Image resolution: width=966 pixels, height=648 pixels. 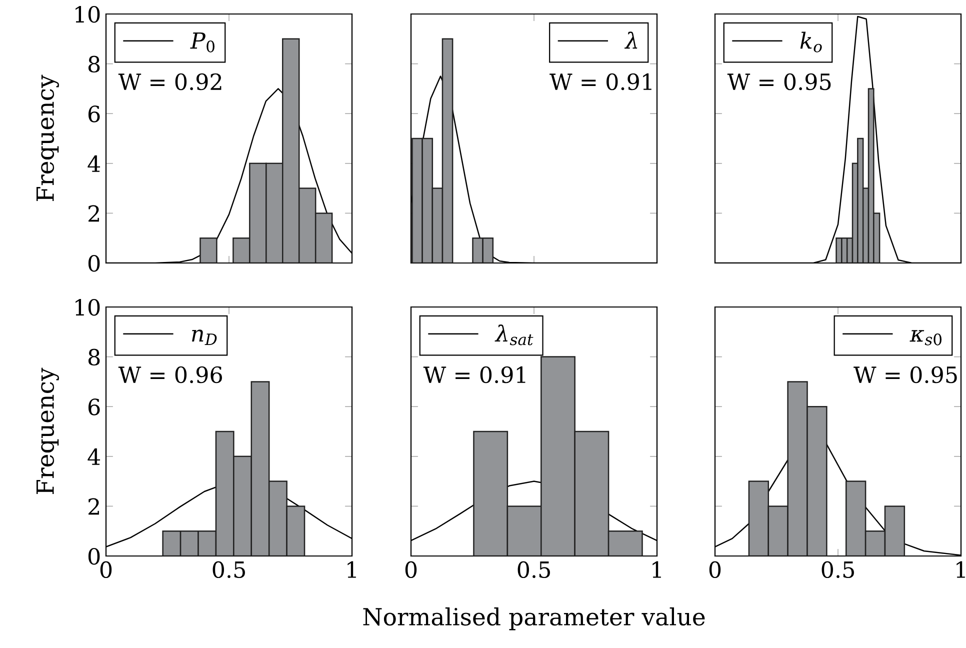 What do you see at coordinates (202, 42) in the screenshot?
I see `legend-label: P$_{0}$` at bounding box center [202, 42].